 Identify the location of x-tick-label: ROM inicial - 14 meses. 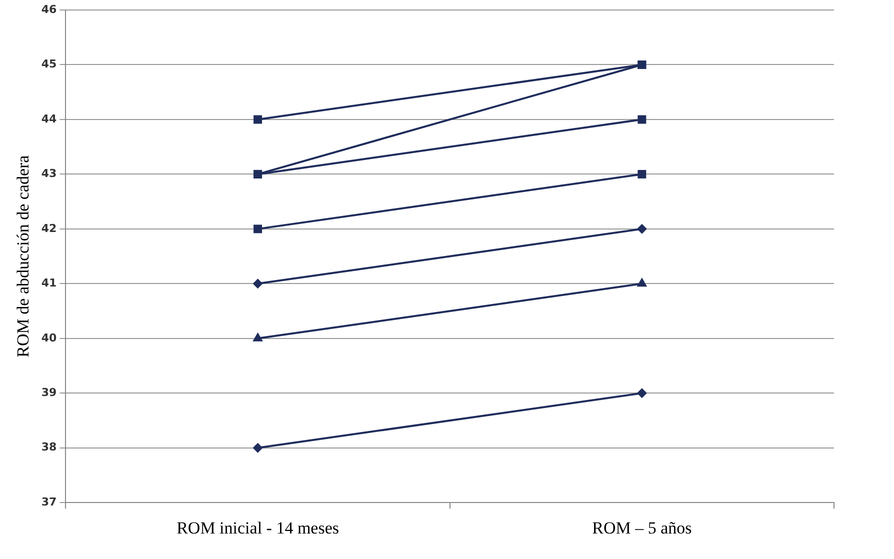
(257, 528).